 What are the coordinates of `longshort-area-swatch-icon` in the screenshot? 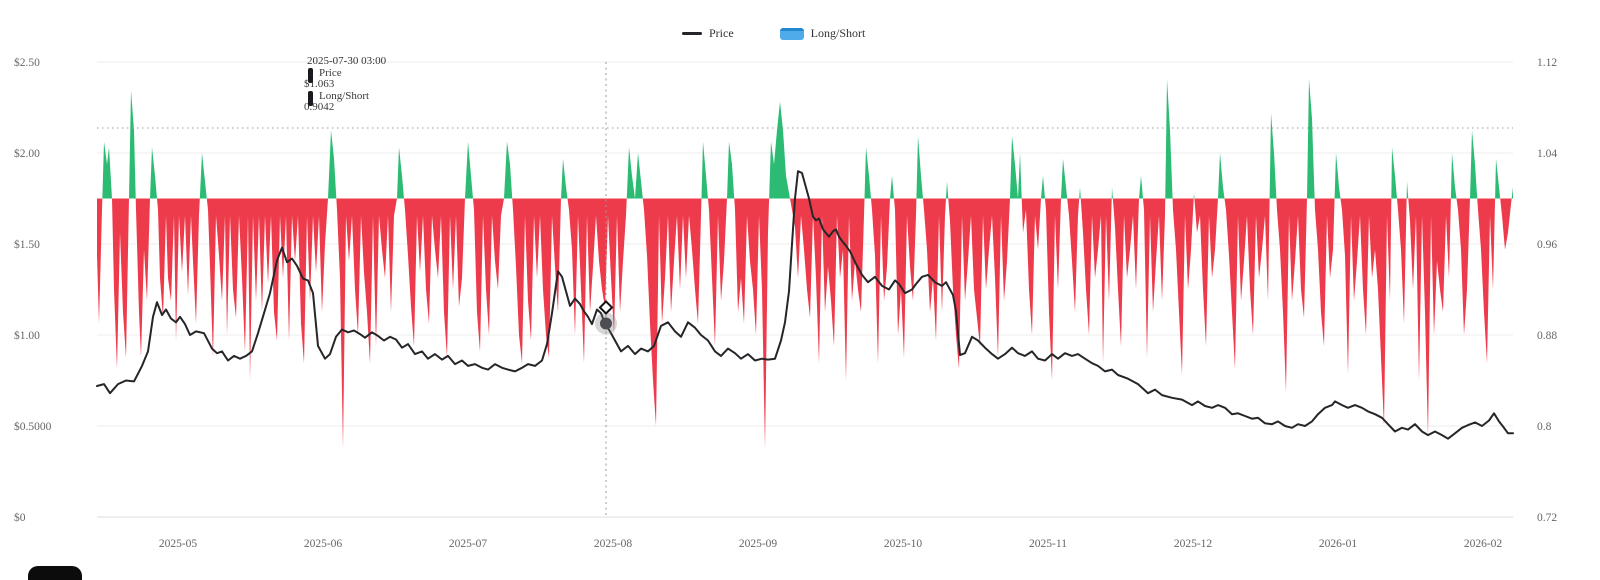 It's located at (791, 33).